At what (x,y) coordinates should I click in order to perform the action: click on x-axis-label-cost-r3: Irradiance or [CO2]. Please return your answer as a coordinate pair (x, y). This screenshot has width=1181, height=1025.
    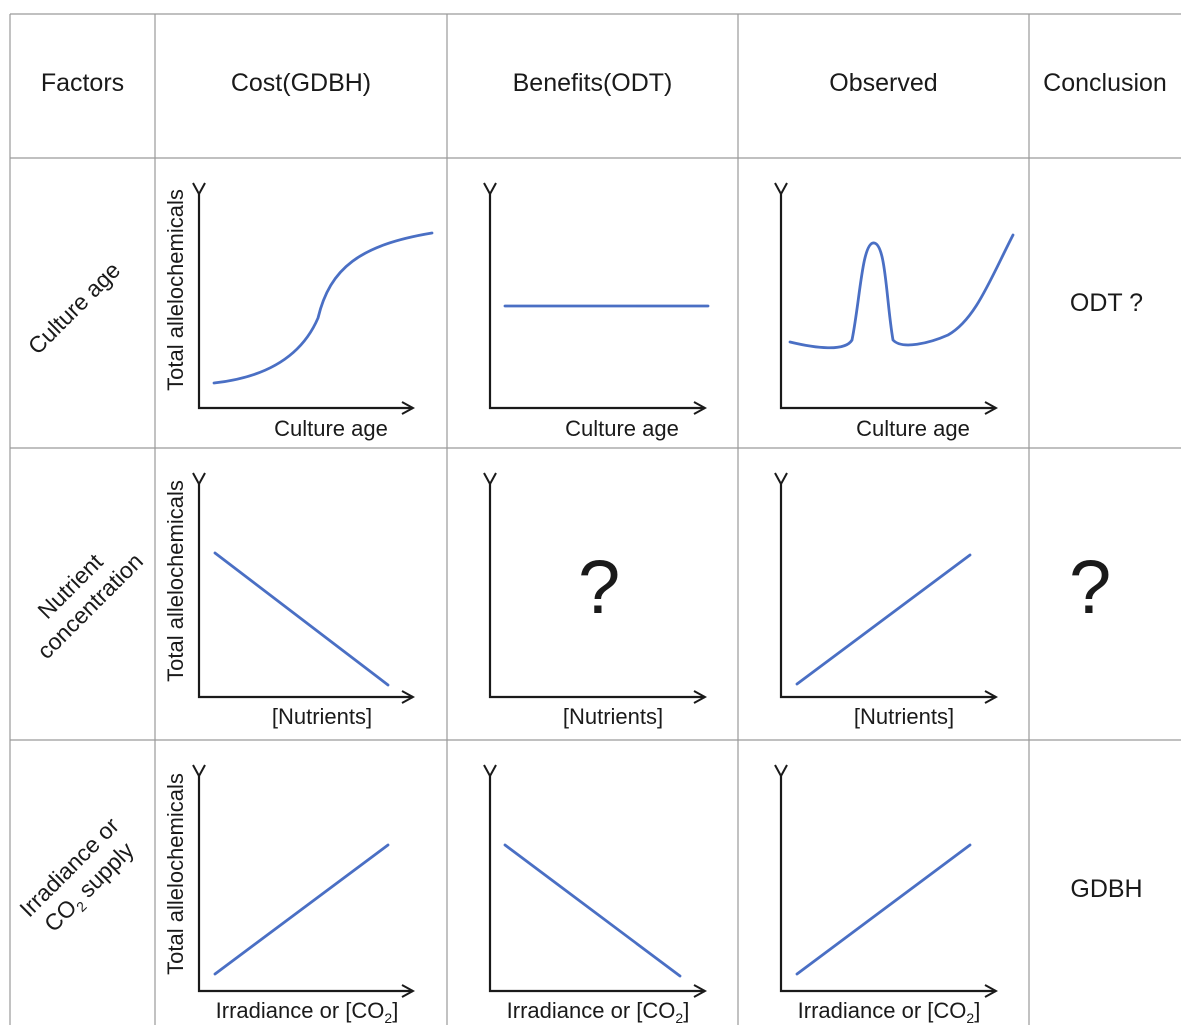
    Looking at the image, I should click on (307, 1011).